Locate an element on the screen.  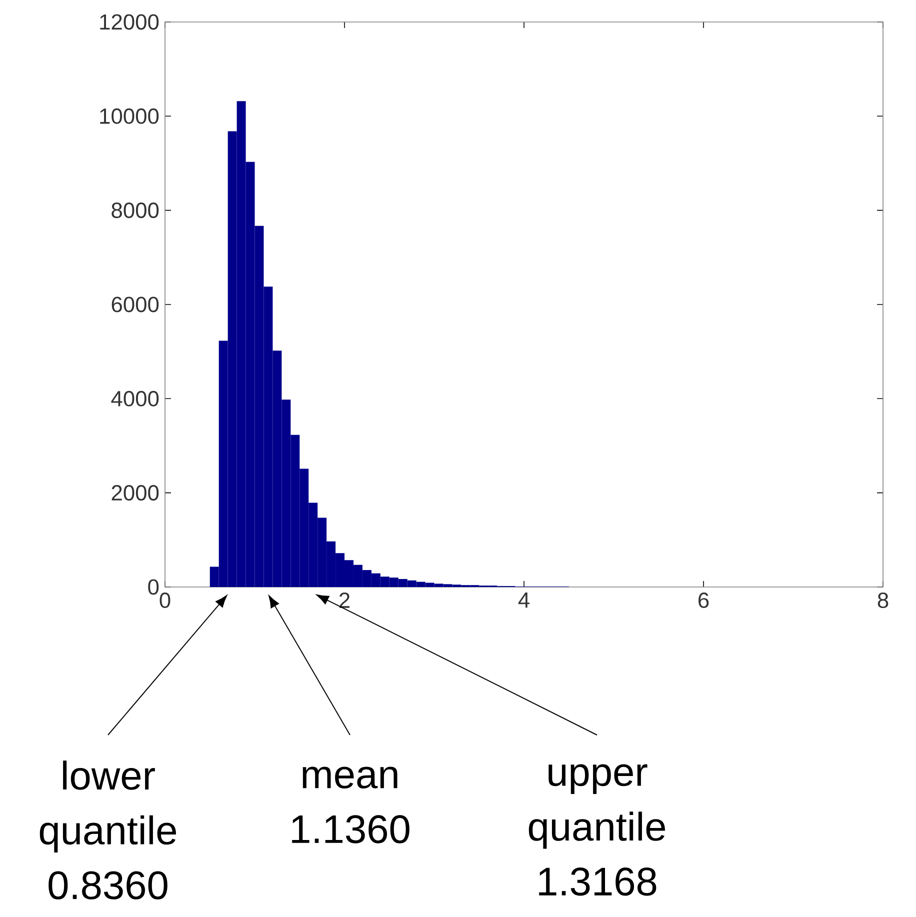
text: lower quantile 0.8360 is located at coordinates (108, 830).